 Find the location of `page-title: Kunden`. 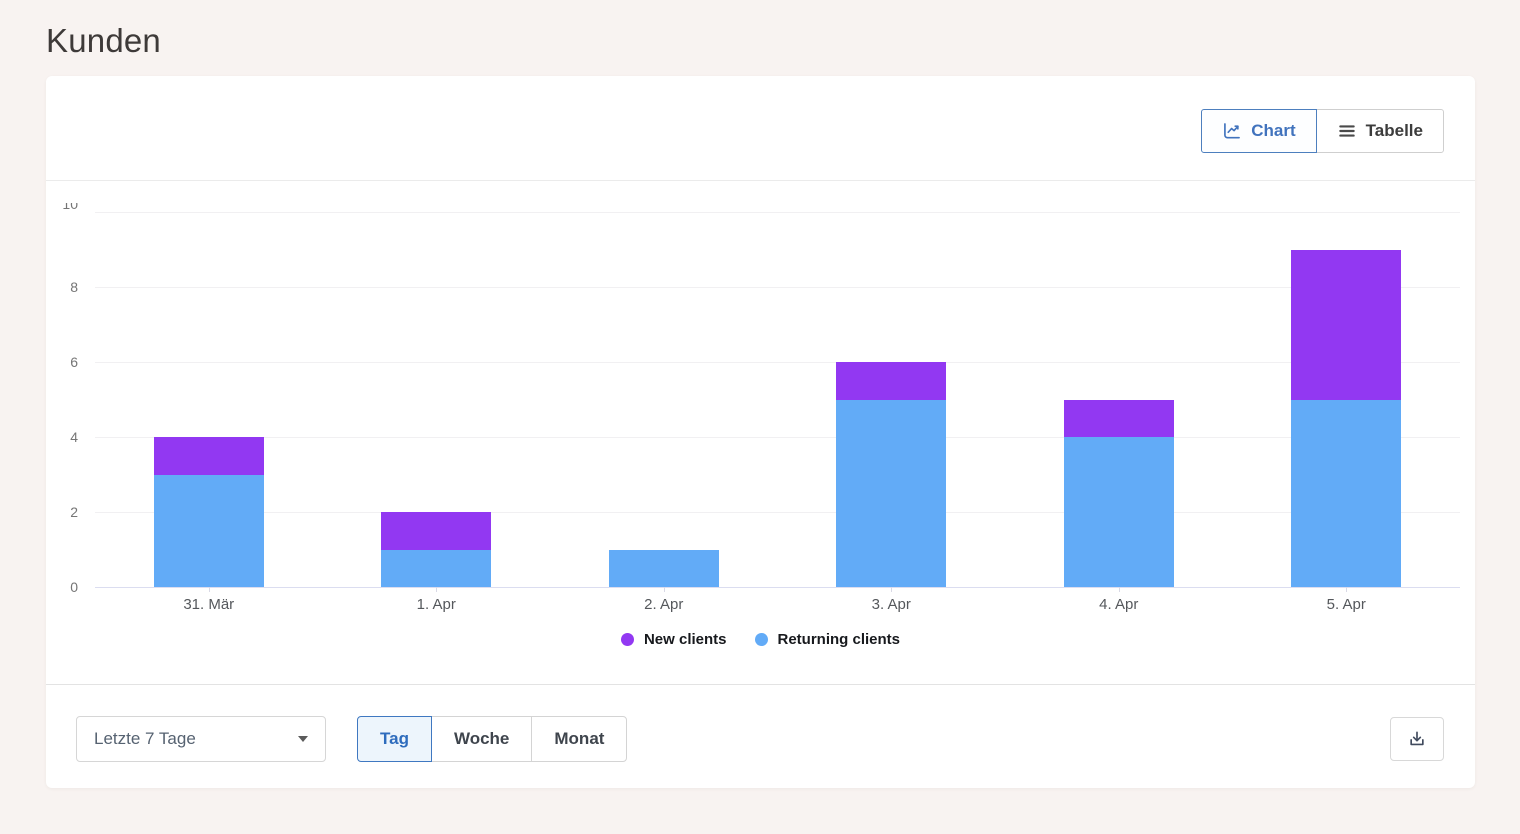

page-title: Kunden is located at coordinates (103, 40).